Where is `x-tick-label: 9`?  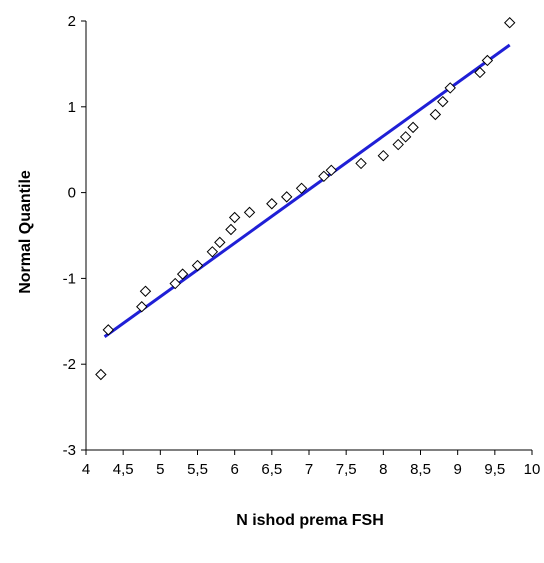 x-tick-label: 9 is located at coordinates (457, 469).